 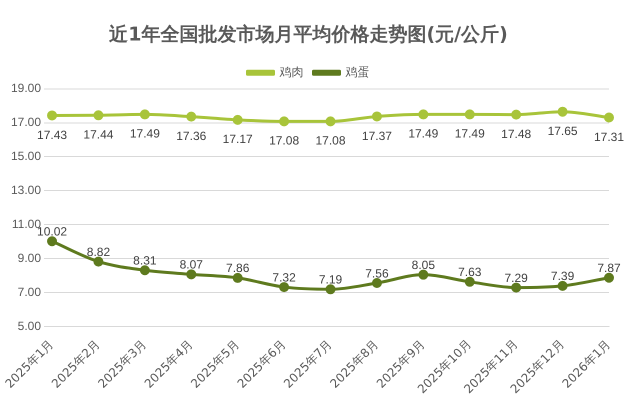 I want to click on data-label: 7.39, so click(x=562, y=276).